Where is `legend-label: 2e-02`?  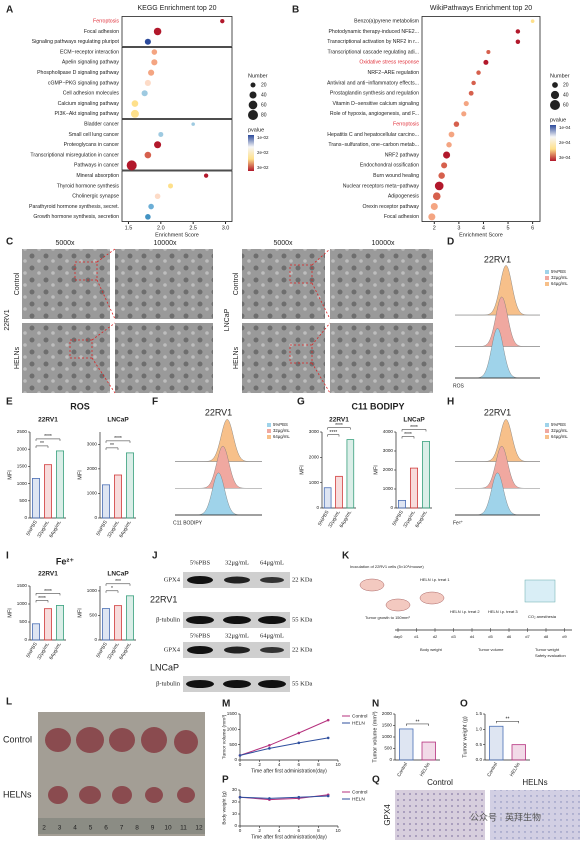 legend-label: 2e-02 is located at coordinates (263, 152).